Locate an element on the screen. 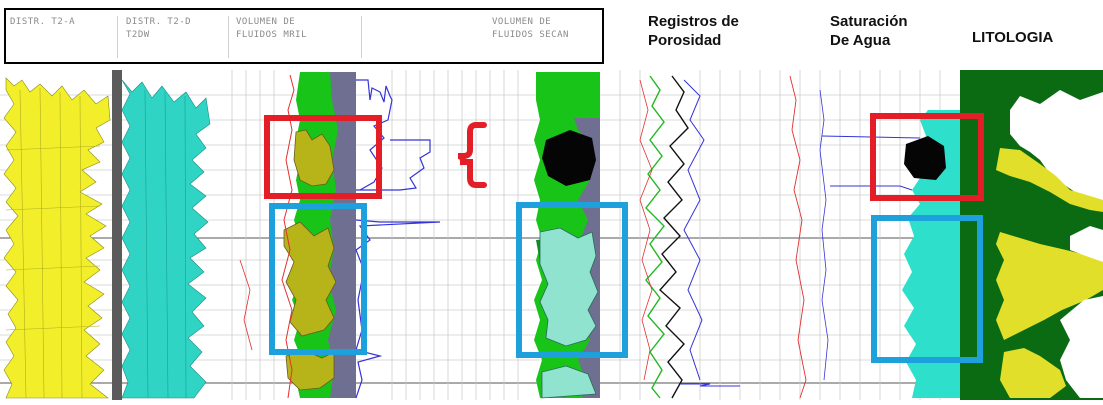  lithology-track-title: LITOLOGIA is located at coordinates (1012, 37).